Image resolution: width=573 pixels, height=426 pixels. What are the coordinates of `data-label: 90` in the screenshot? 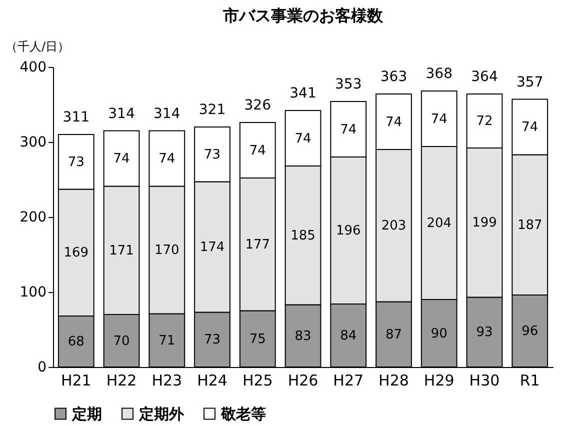 It's located at (439, 334).